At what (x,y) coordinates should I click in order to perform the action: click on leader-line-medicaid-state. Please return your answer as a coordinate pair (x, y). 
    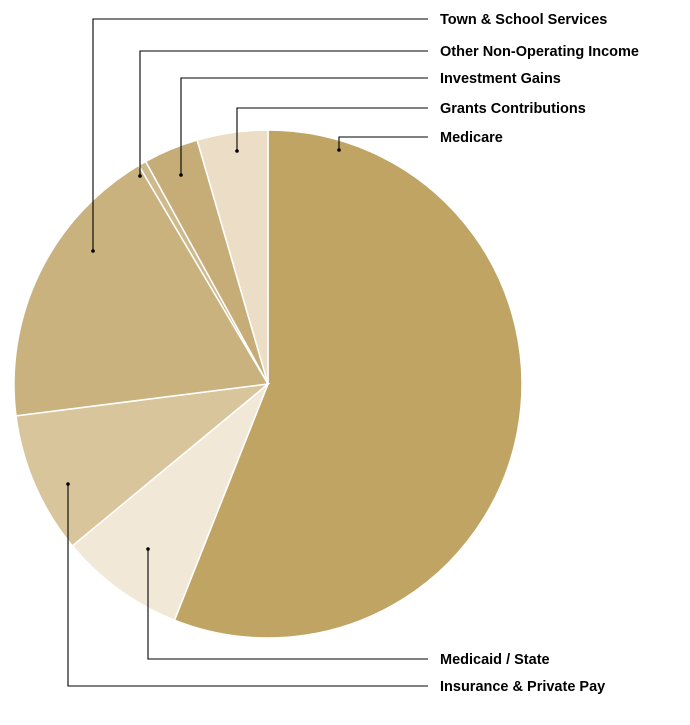
    Looking at the image, I should click on (287, 604).